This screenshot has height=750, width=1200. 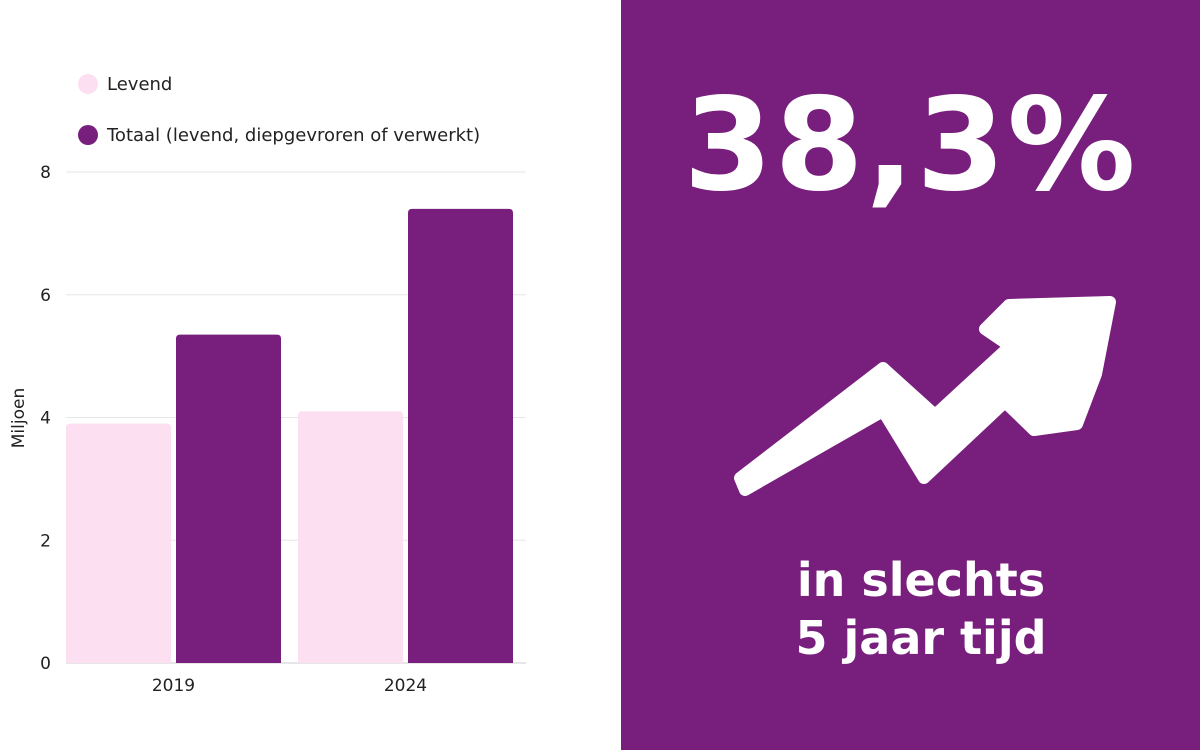 I want to click on y-tick-label: 4, so click(x=45, y=419).